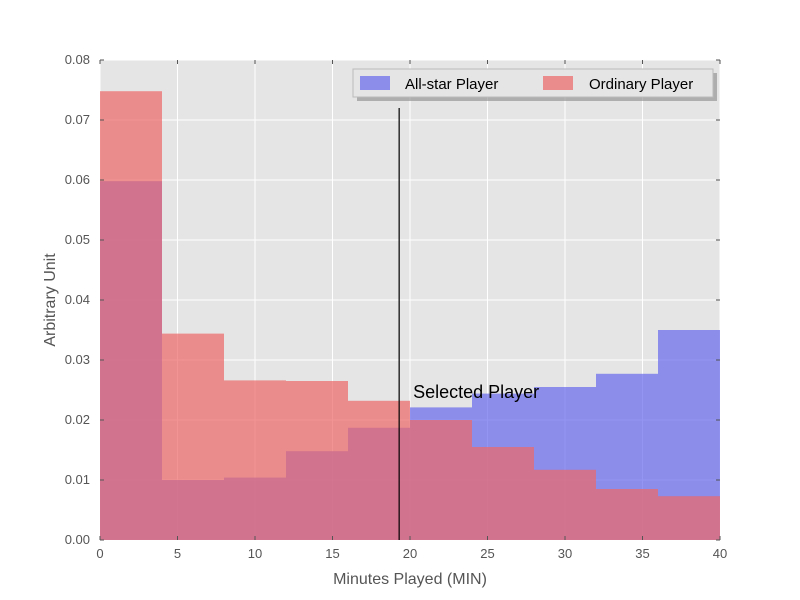 This screenshot has width=800, height=600. I want to click on legend-label-ordinary: Ordinary Player, so click(641, 84).